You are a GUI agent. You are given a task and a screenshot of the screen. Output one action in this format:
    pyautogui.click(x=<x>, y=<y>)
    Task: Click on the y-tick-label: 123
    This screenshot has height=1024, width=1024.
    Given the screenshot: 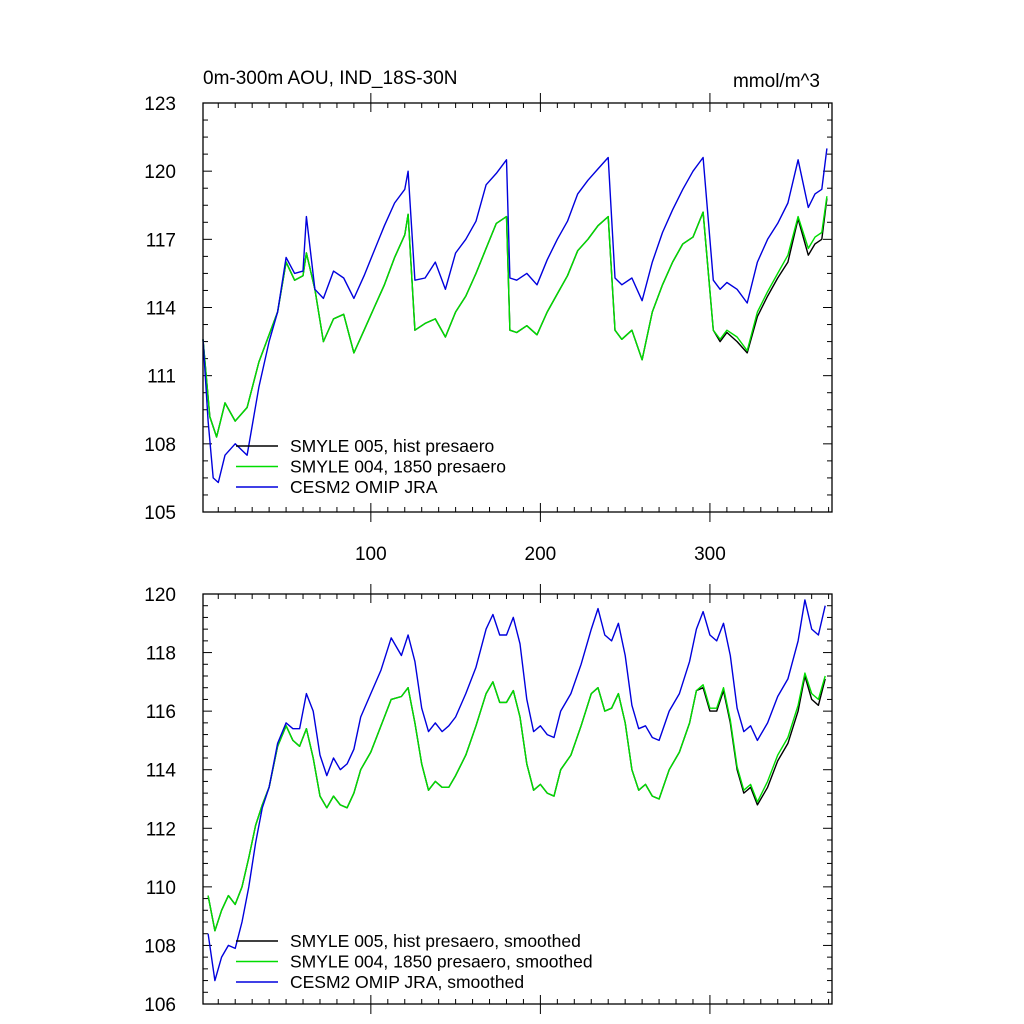 What is the action you would take?
    pyautogui.click(x=160, y=104)
    